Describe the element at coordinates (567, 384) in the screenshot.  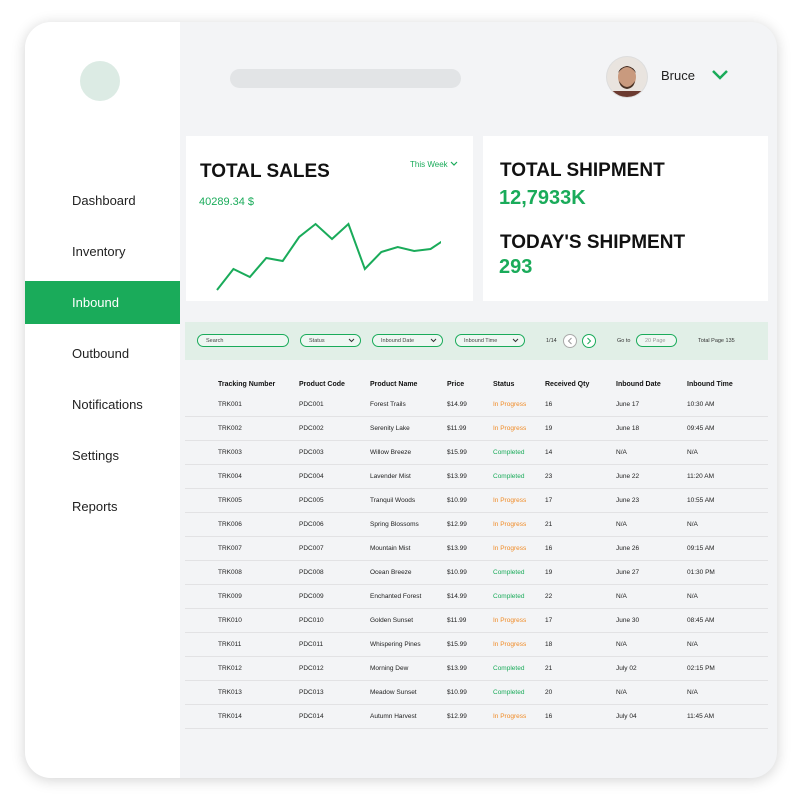
I see `column-header: Received Qty` at that location.